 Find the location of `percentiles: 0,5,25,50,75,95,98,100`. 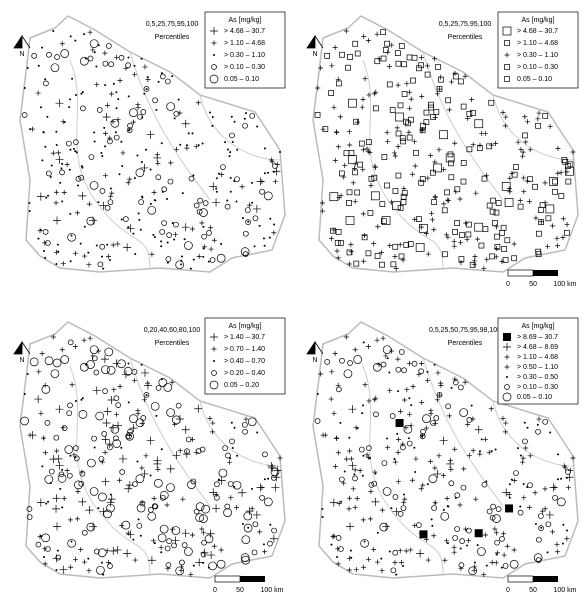

percentiles: 0,5,25,50,75,95,98,100 is located at coordinates (465, 330).